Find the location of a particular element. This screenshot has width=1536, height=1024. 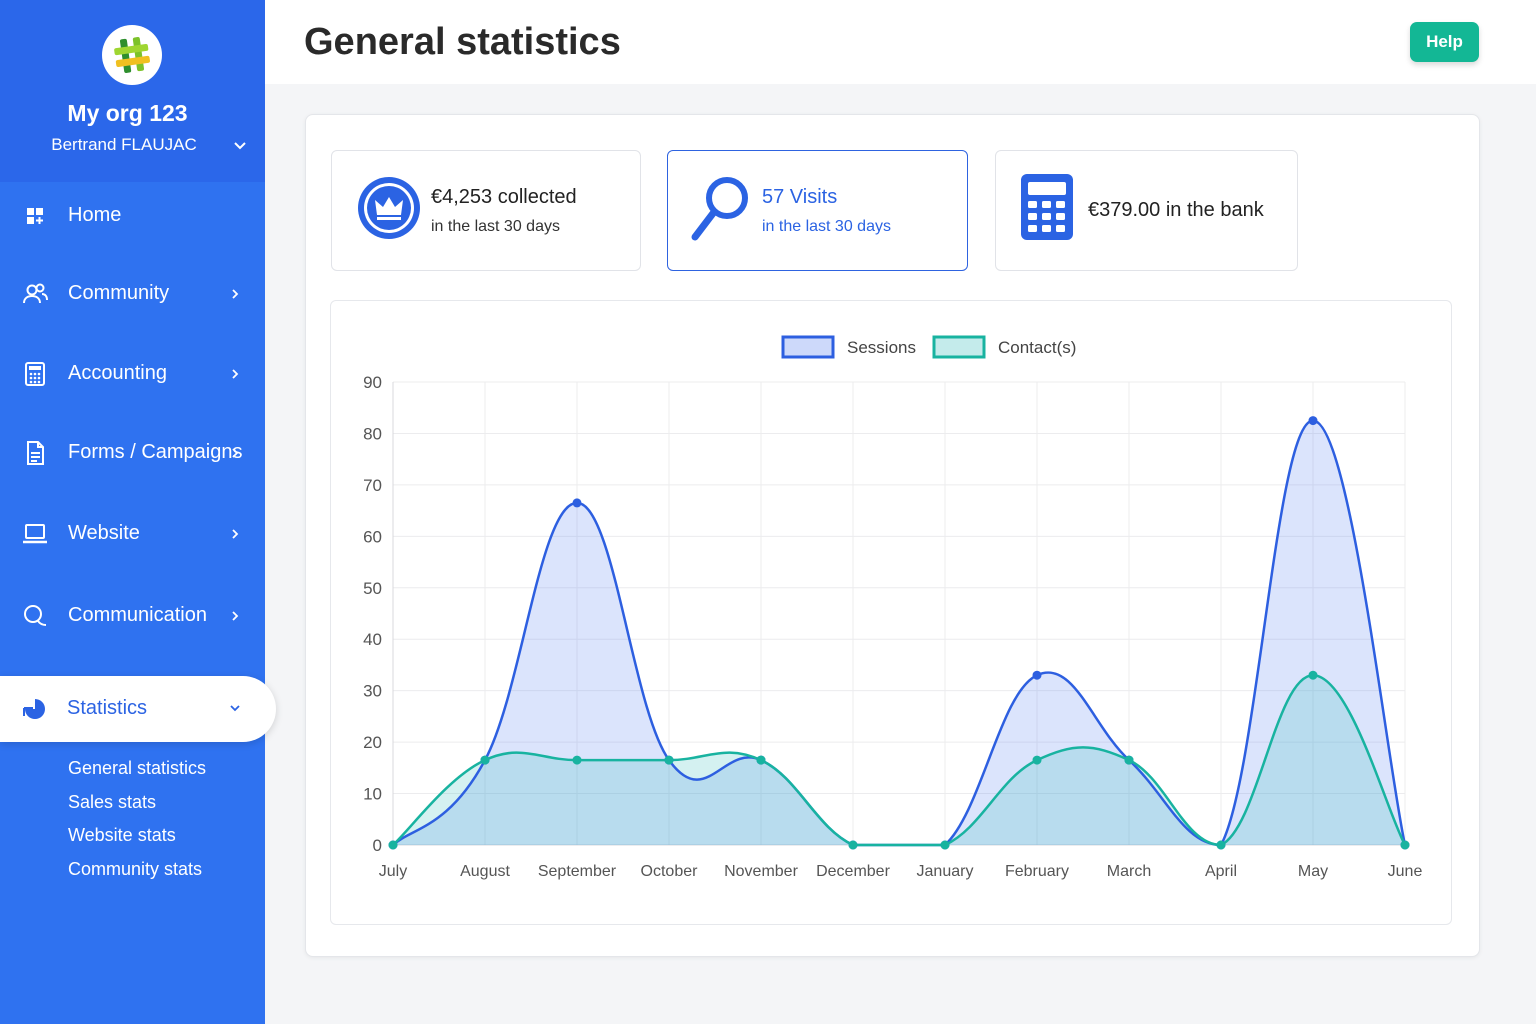

x-tick-label: April is located at coordinates (1221, 871).